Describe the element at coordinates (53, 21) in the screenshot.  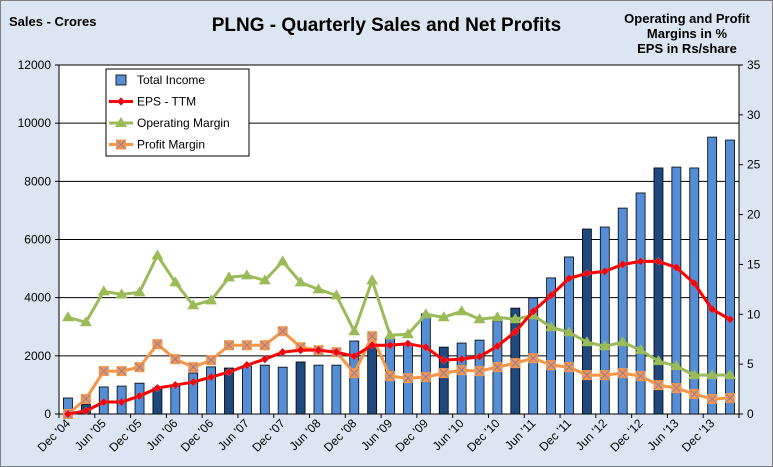
I see `left-axis-label: Sales - Crores` at that location.